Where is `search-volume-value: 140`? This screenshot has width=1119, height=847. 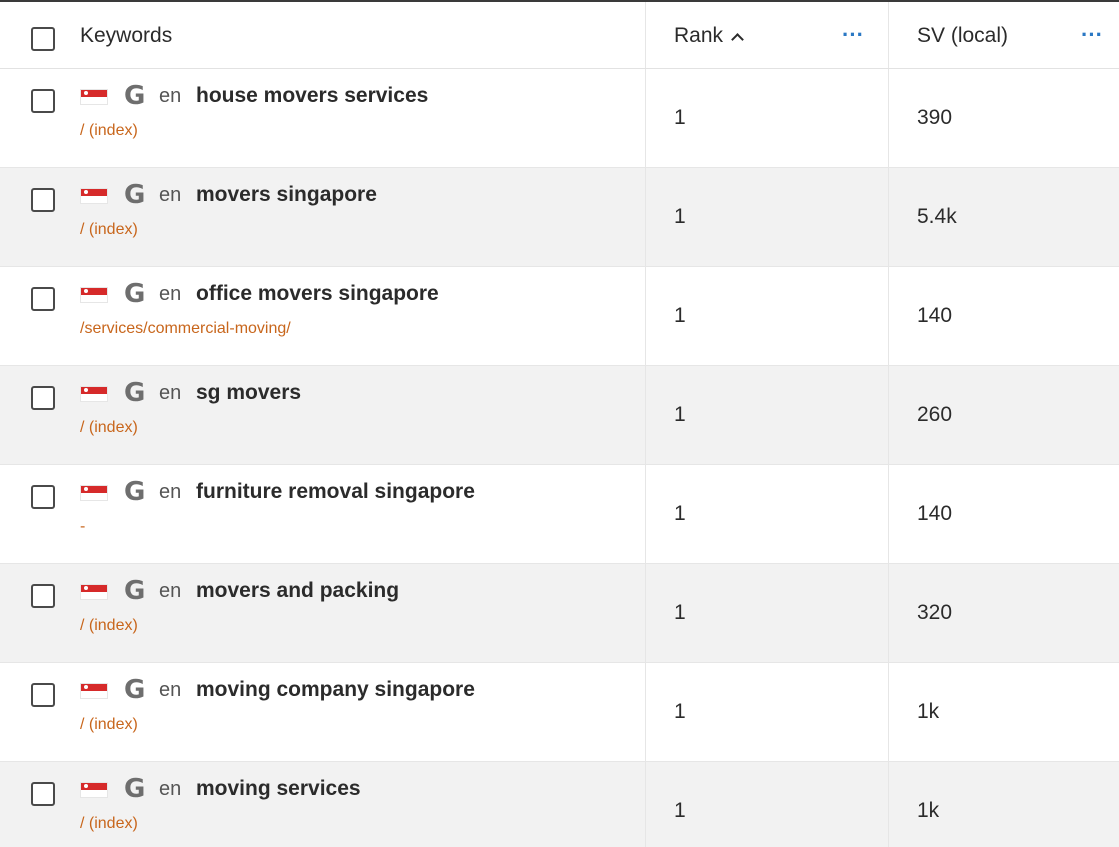
search-volume-value: 140 is located at coordinates (935, 513).